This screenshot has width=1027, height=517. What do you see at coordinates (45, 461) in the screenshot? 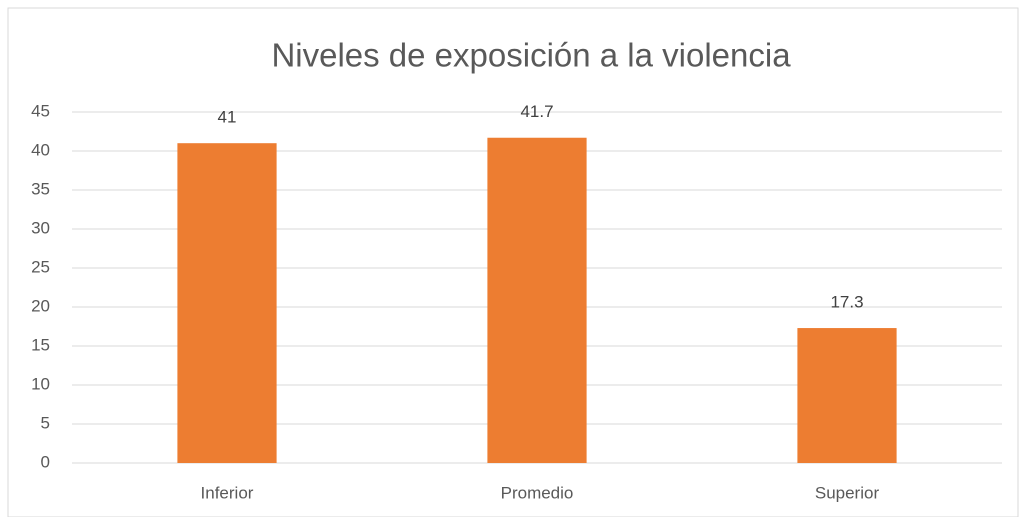
I see `y-tick-label: 0` at bounding box center [45, 461].